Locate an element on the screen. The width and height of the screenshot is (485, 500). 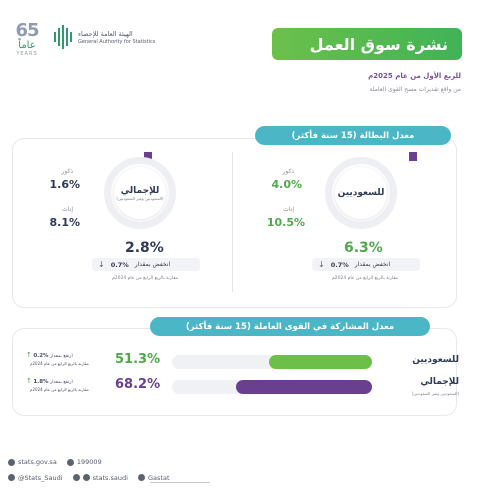
org-name-english: General Authority for Statistics is located at coordinates (117, 42).